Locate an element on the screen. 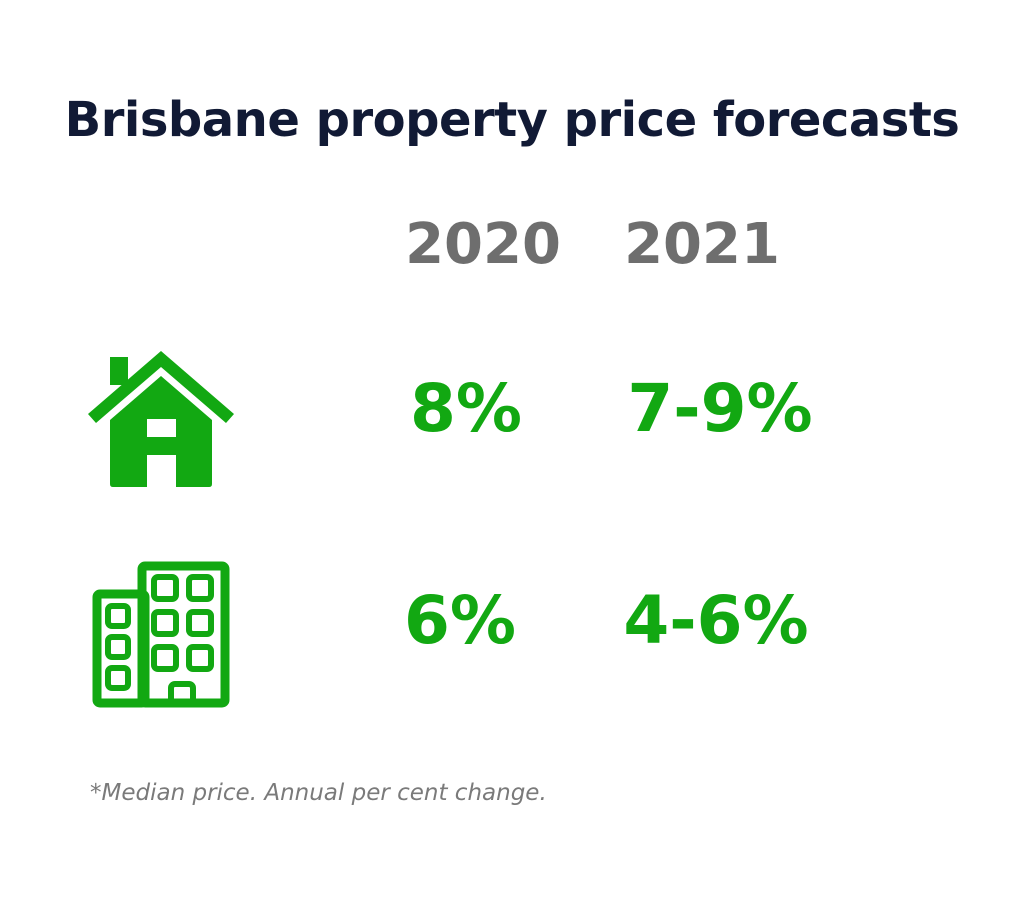  apartment-building-icon is located at coordinates (161, 634).